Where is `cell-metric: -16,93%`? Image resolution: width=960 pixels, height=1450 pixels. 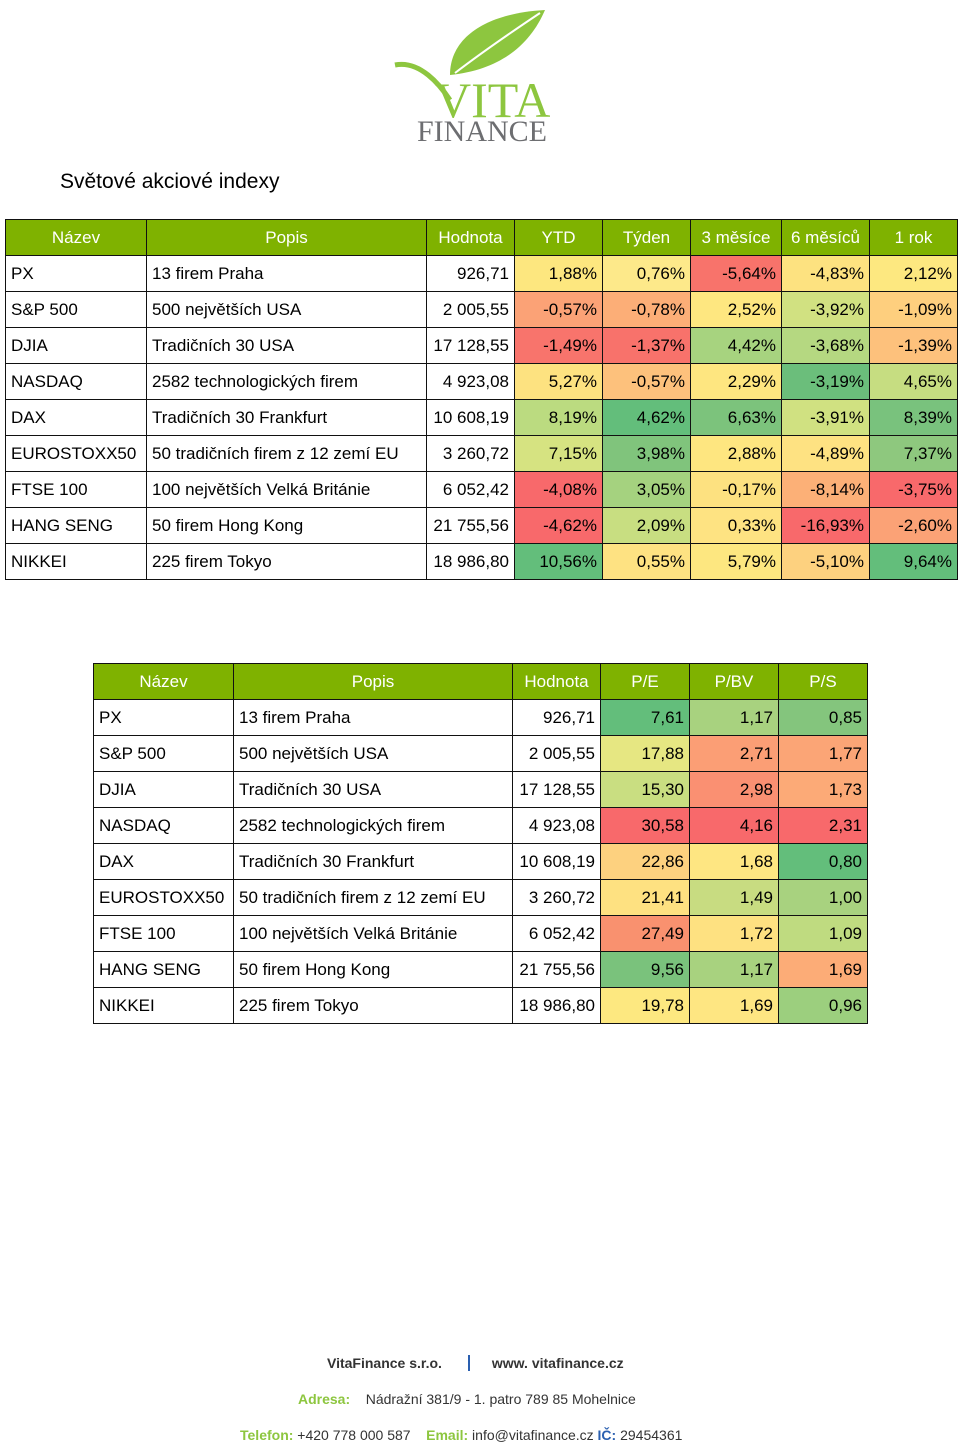 cell-metric: -16,93% is located at coordinates (825, 525).